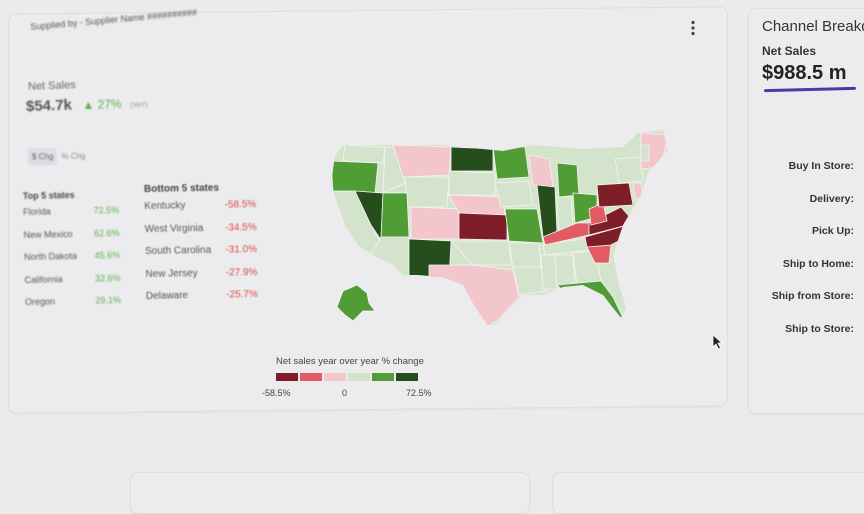 The height and width of the screenshot is (514, 864). I want to click on list-item: New Mexico 62.6%, so click(71, 240).